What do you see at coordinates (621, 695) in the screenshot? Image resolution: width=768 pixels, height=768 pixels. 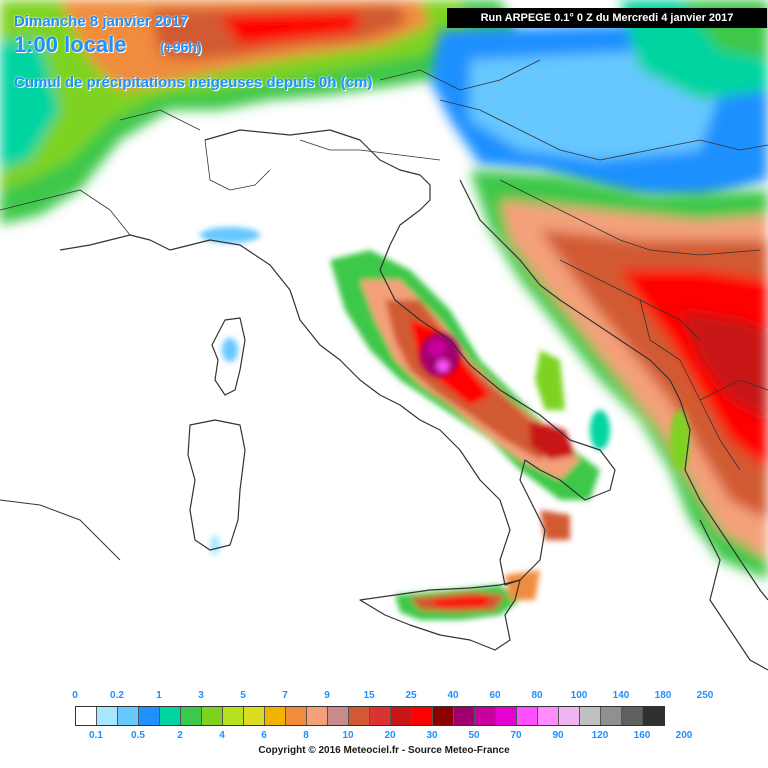 I see `legend-tick-label: 140` at bounding box center [621, 695].